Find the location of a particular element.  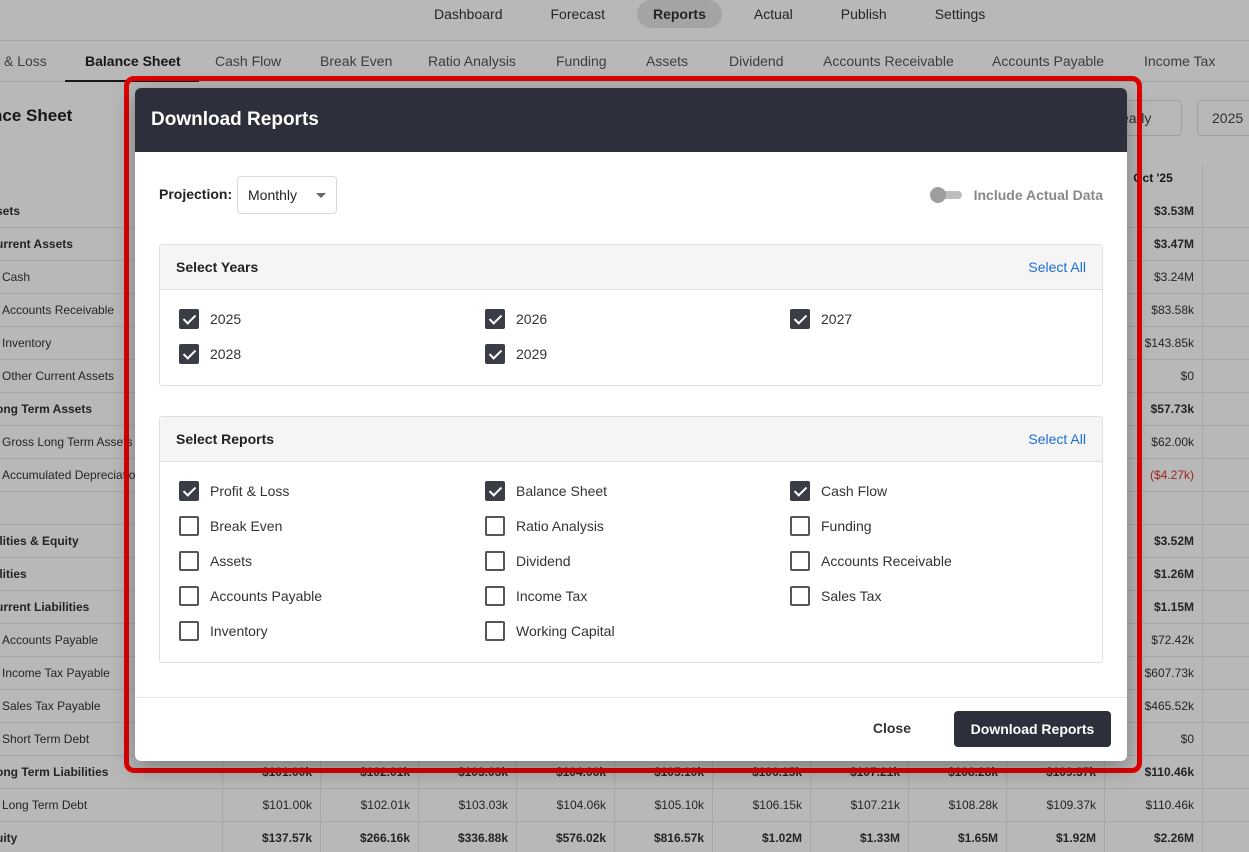

option-dividend: Dividend is located at coordinates (527, 561).